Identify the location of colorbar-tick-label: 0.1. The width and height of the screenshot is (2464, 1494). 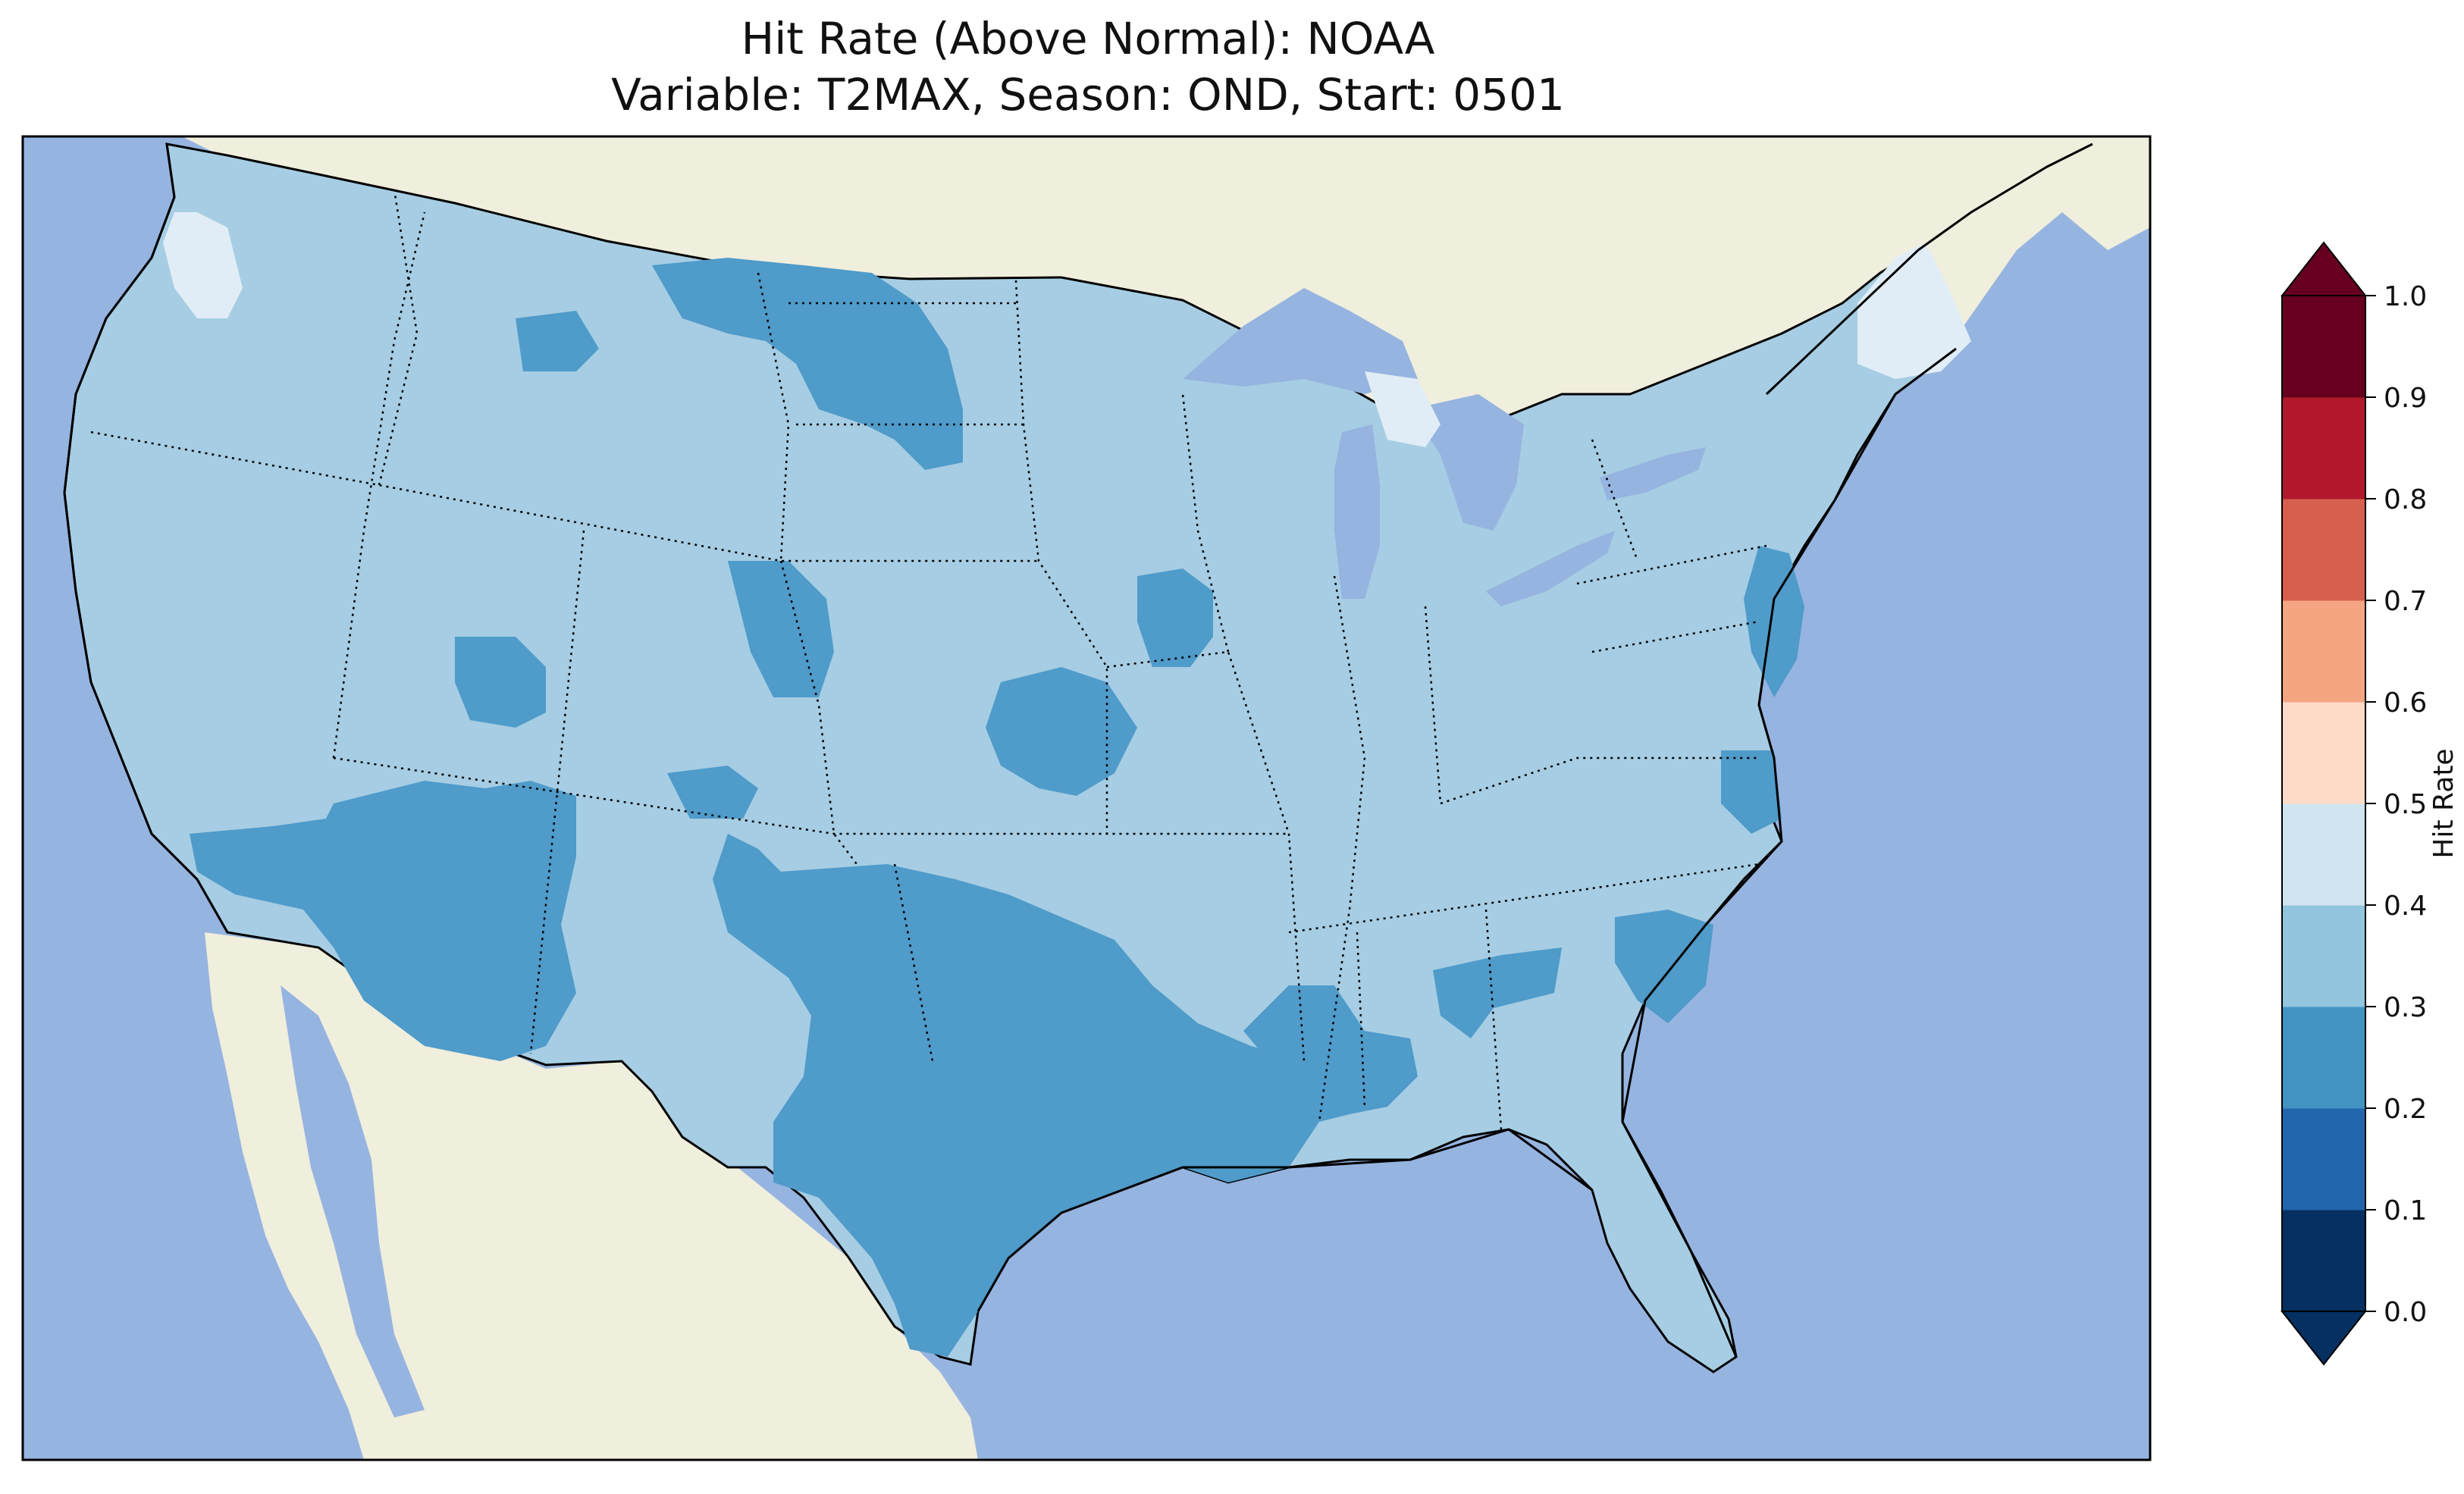
(2405, 1210).